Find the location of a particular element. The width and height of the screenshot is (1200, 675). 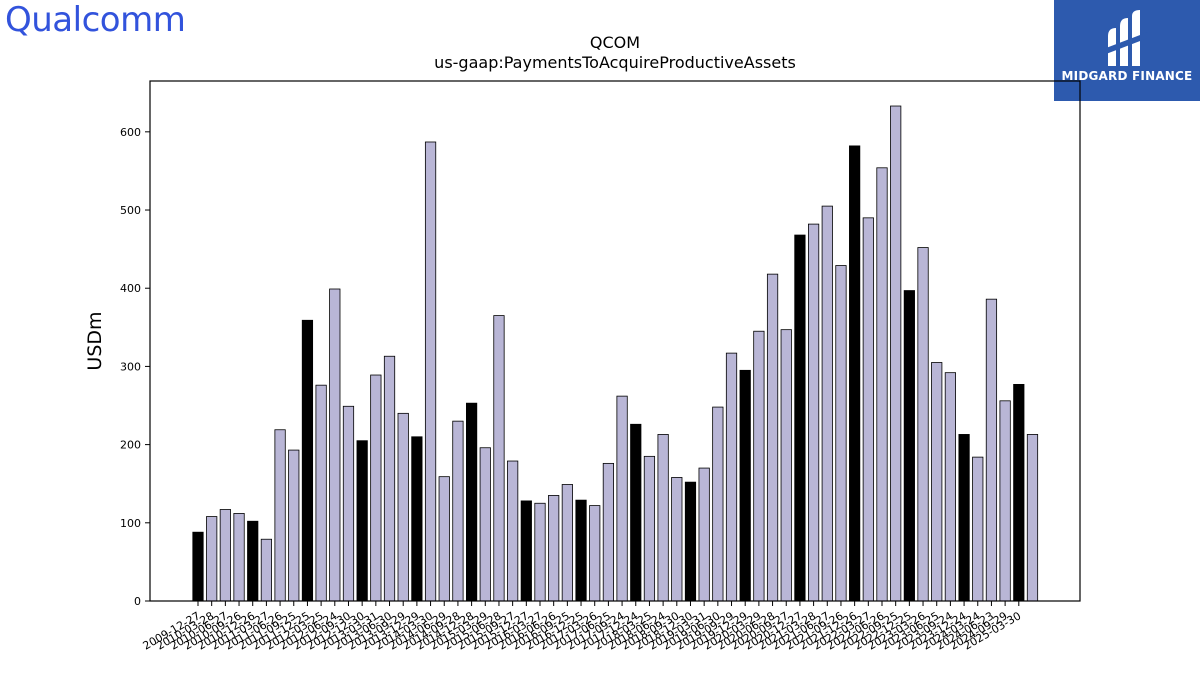

bar-undefined is located at coordinates (1032, 518).